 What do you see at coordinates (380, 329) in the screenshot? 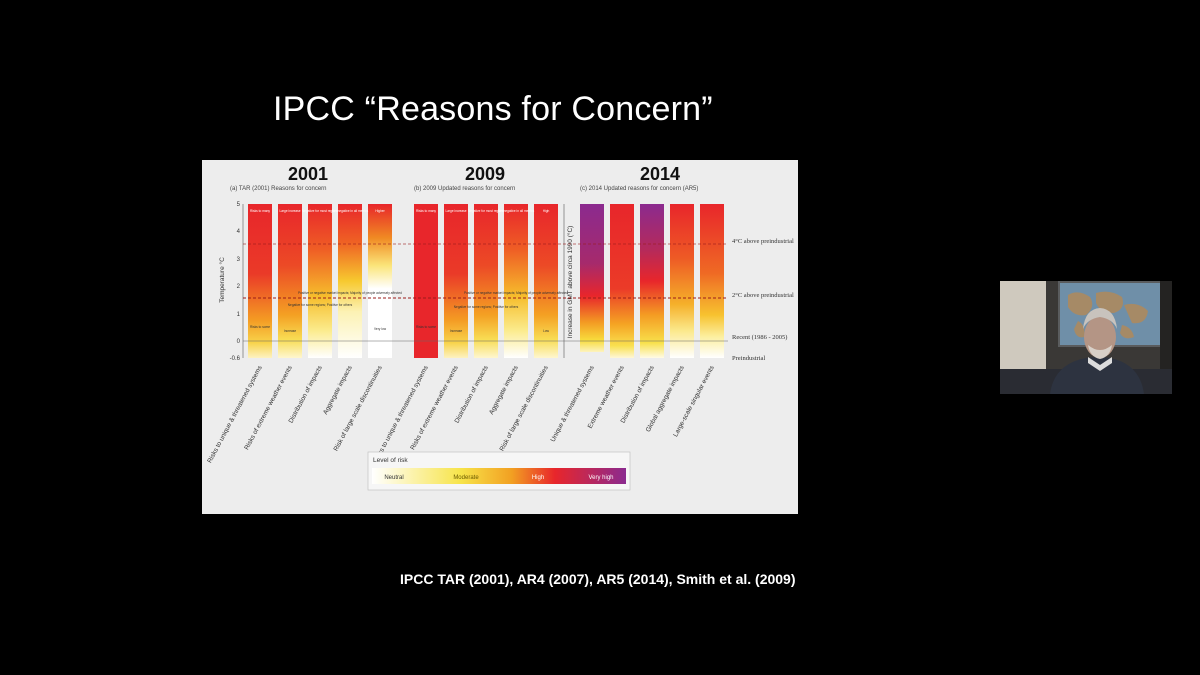
I see `inbar-bottom-2001-4: Very low` at bounding box center [380, 329].